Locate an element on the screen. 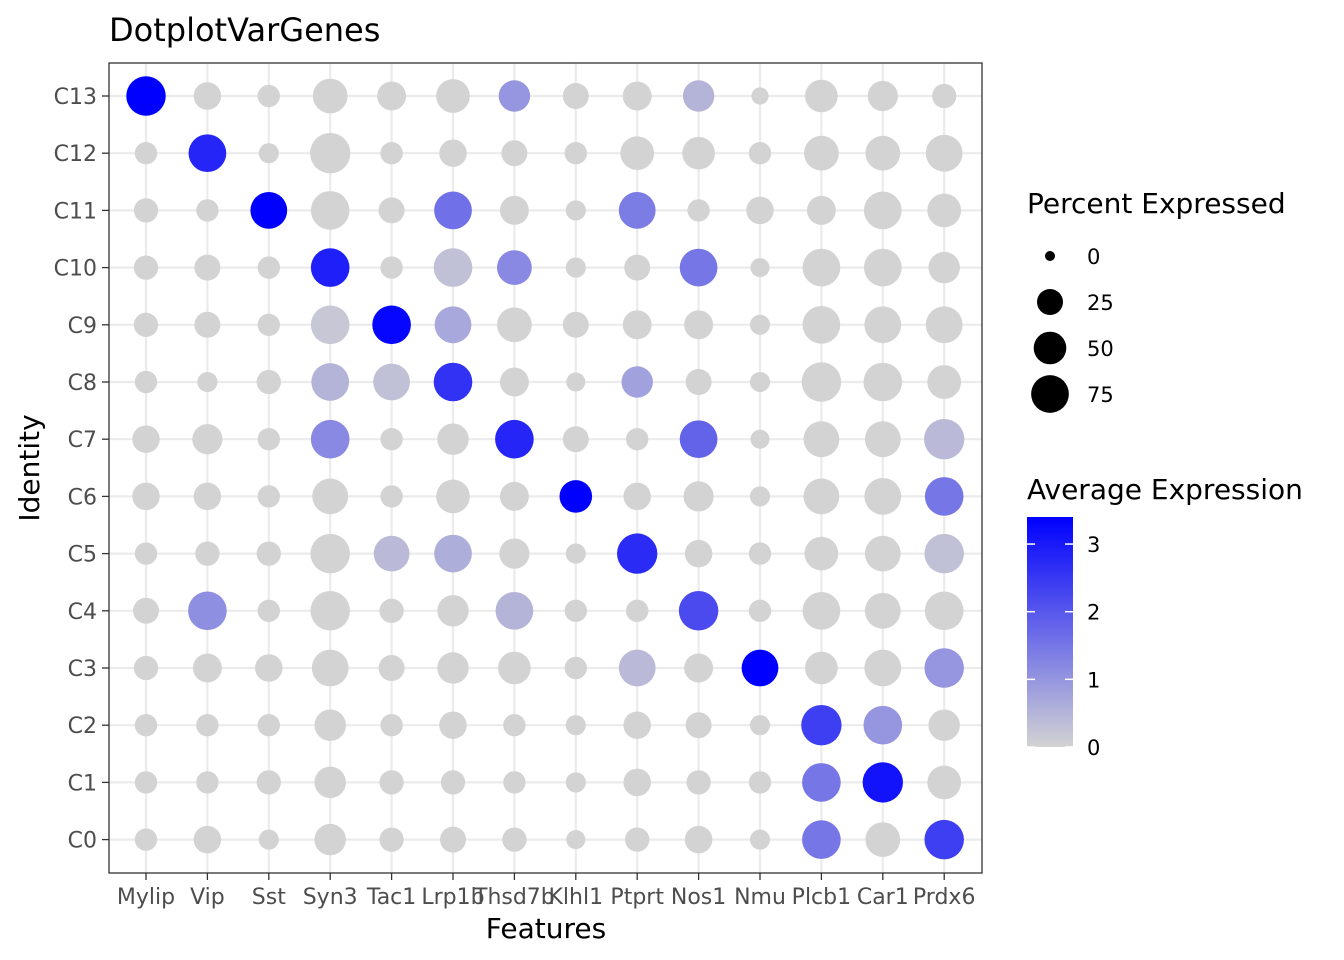 The height and width of the screenshot is (960, 1344). dot-C0-Nmu is located at coordinates (760, 839).